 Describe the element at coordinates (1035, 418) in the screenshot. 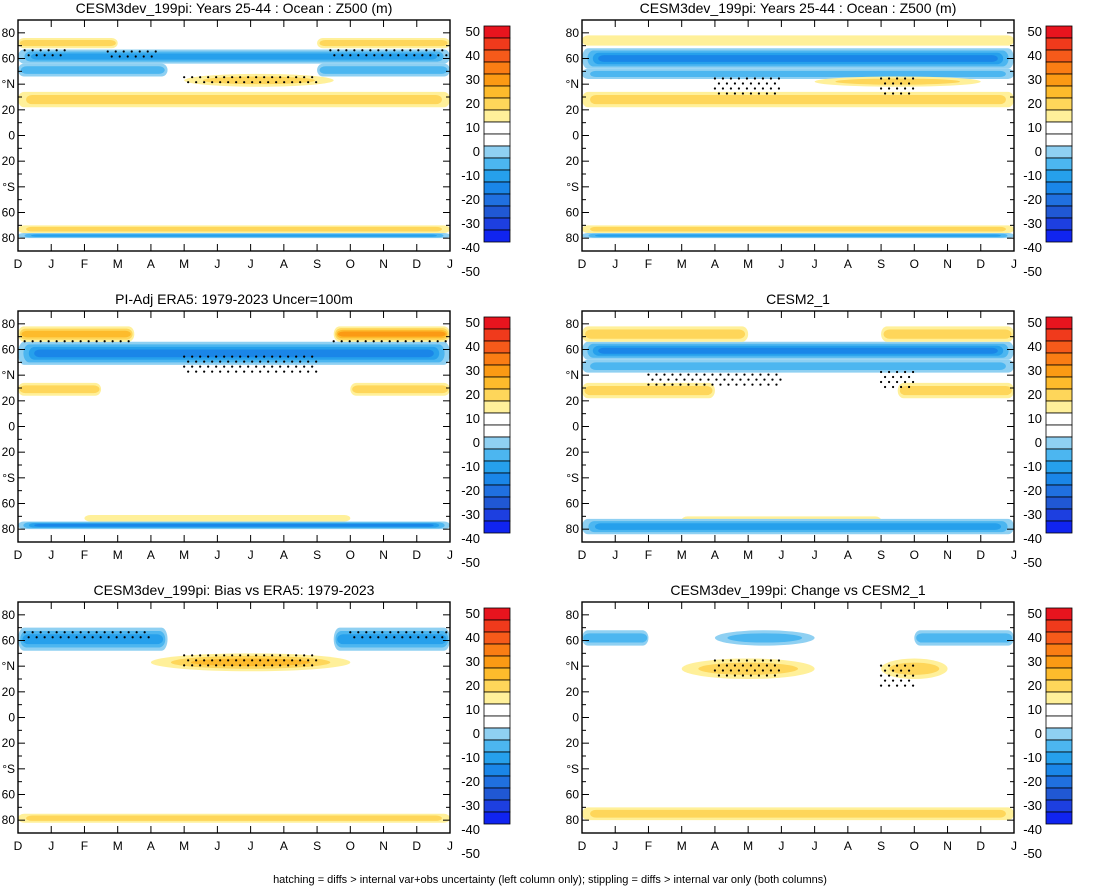

I see `colorbar-label: 10` at that location.